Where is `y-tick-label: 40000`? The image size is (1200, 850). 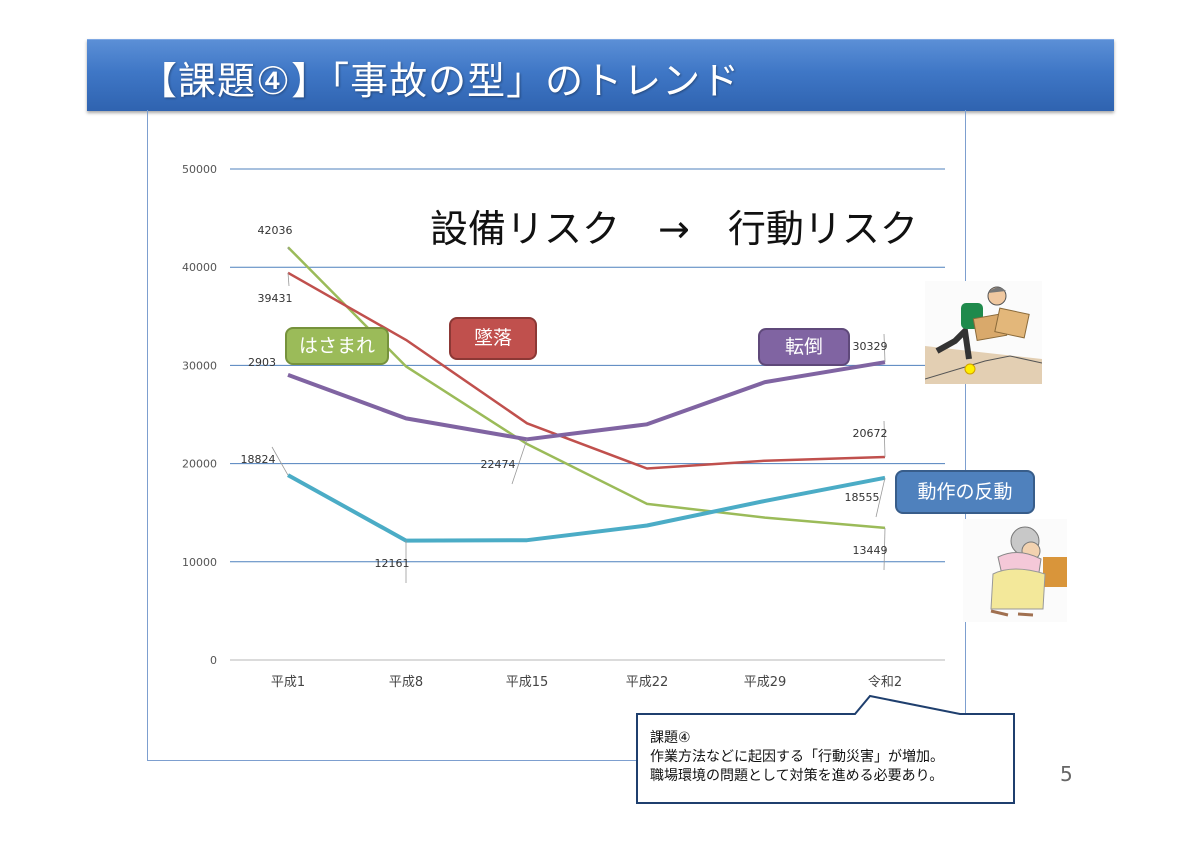 y-tick-label: 40000 is located at coordinates (199, 267).